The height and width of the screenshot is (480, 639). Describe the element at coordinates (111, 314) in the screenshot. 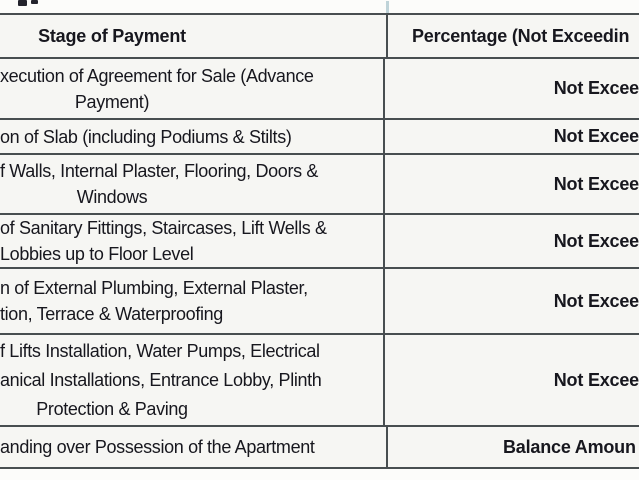

I see `stage-line: tion, Terrace & Waterproofing` at that location.